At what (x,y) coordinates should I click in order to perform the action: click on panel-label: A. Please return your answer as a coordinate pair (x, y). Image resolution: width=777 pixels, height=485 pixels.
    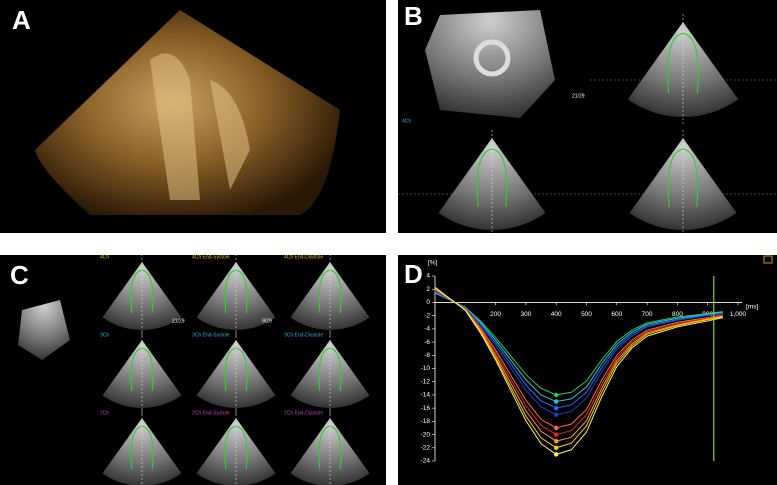
    Looking at the image, I should click on (21, 20).